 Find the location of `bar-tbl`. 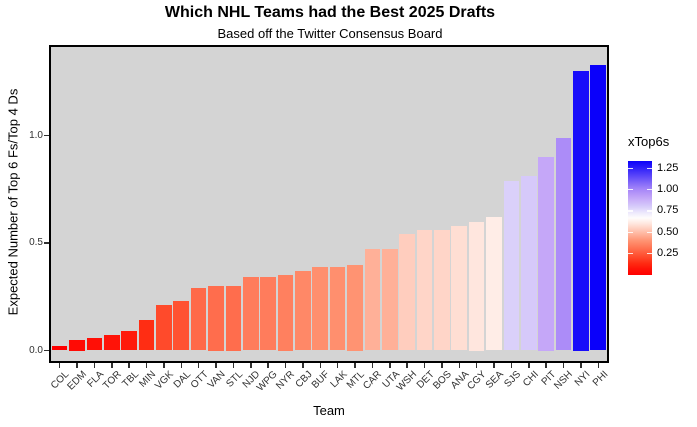

bar-tbl is located at coordinates (129, 341).